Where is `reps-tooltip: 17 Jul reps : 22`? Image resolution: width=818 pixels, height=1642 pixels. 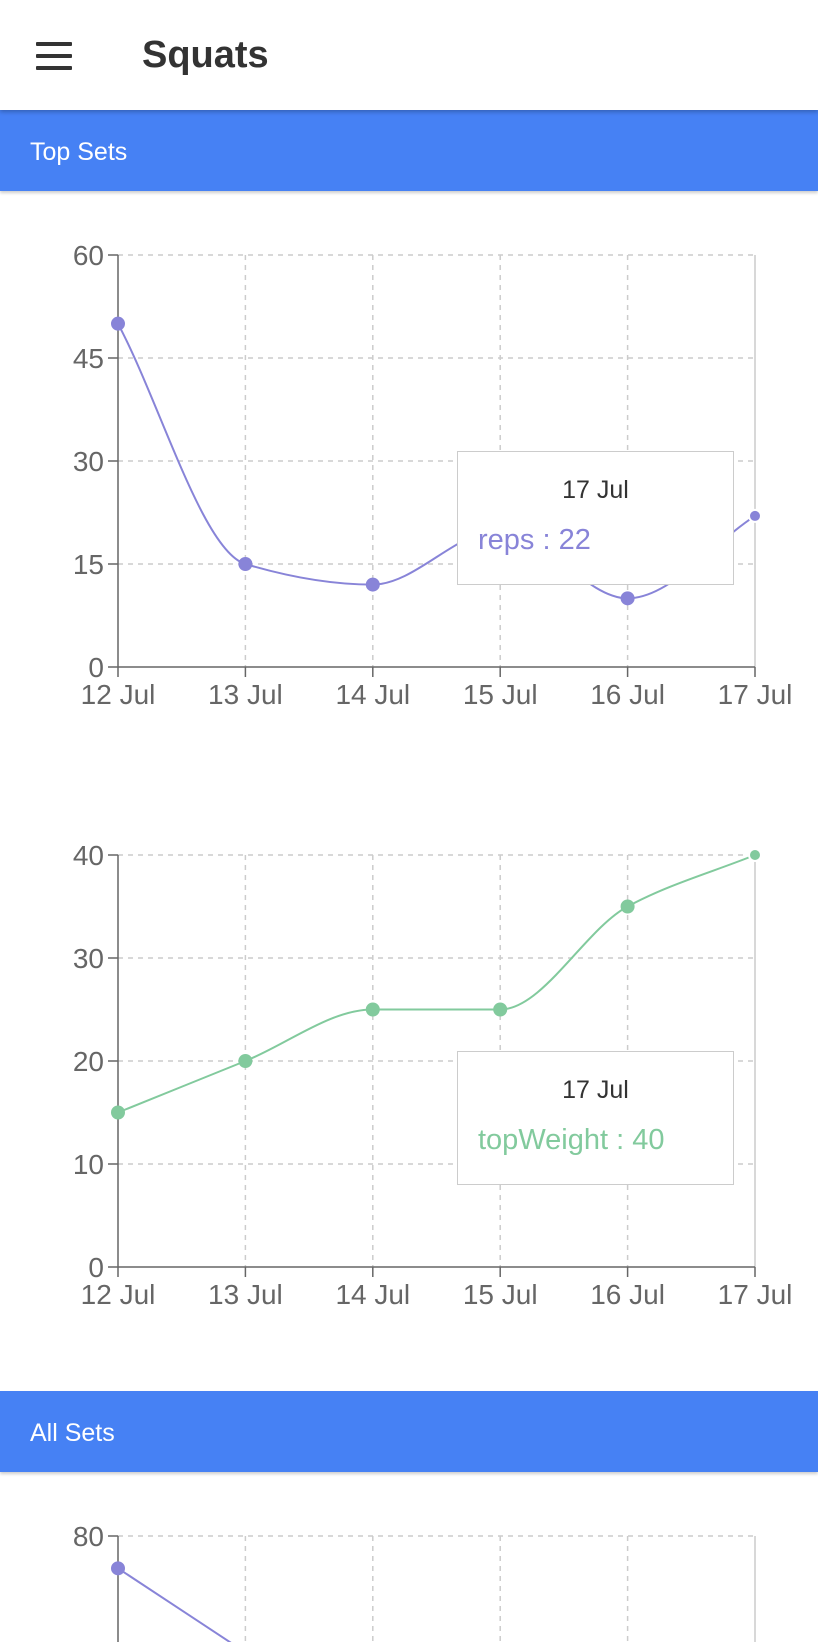
reps-tooltip: 17 Jul reps : 22 is located at coordinates (595, 518).